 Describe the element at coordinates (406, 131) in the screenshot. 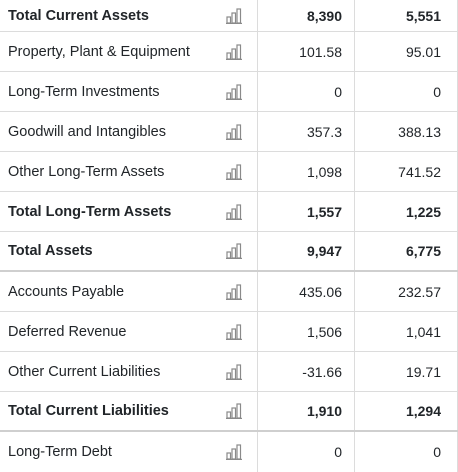

I see `value-cell: 388.13` at that location.